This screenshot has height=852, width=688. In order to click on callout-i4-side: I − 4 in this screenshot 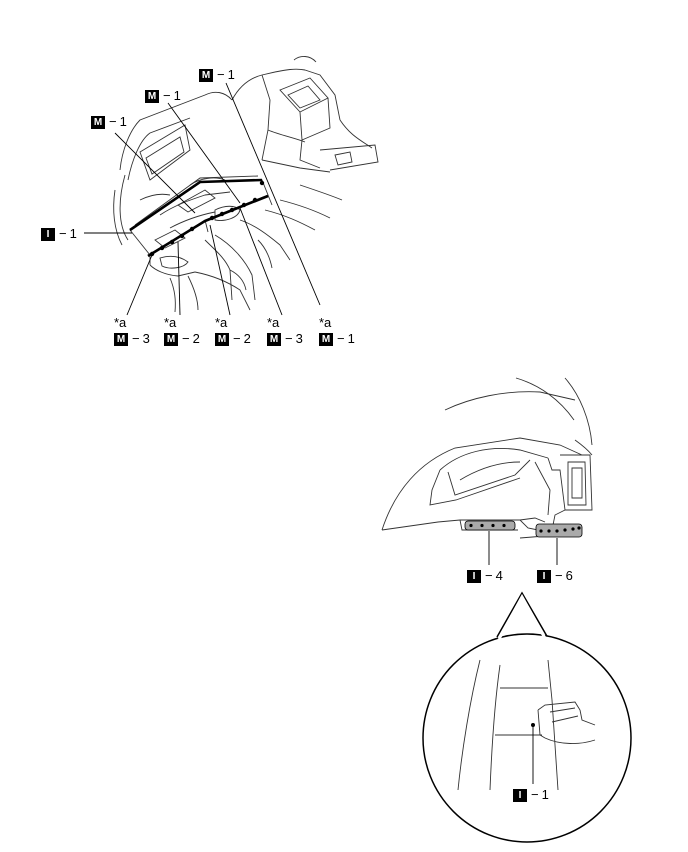, I will do `click(485, 576)`.